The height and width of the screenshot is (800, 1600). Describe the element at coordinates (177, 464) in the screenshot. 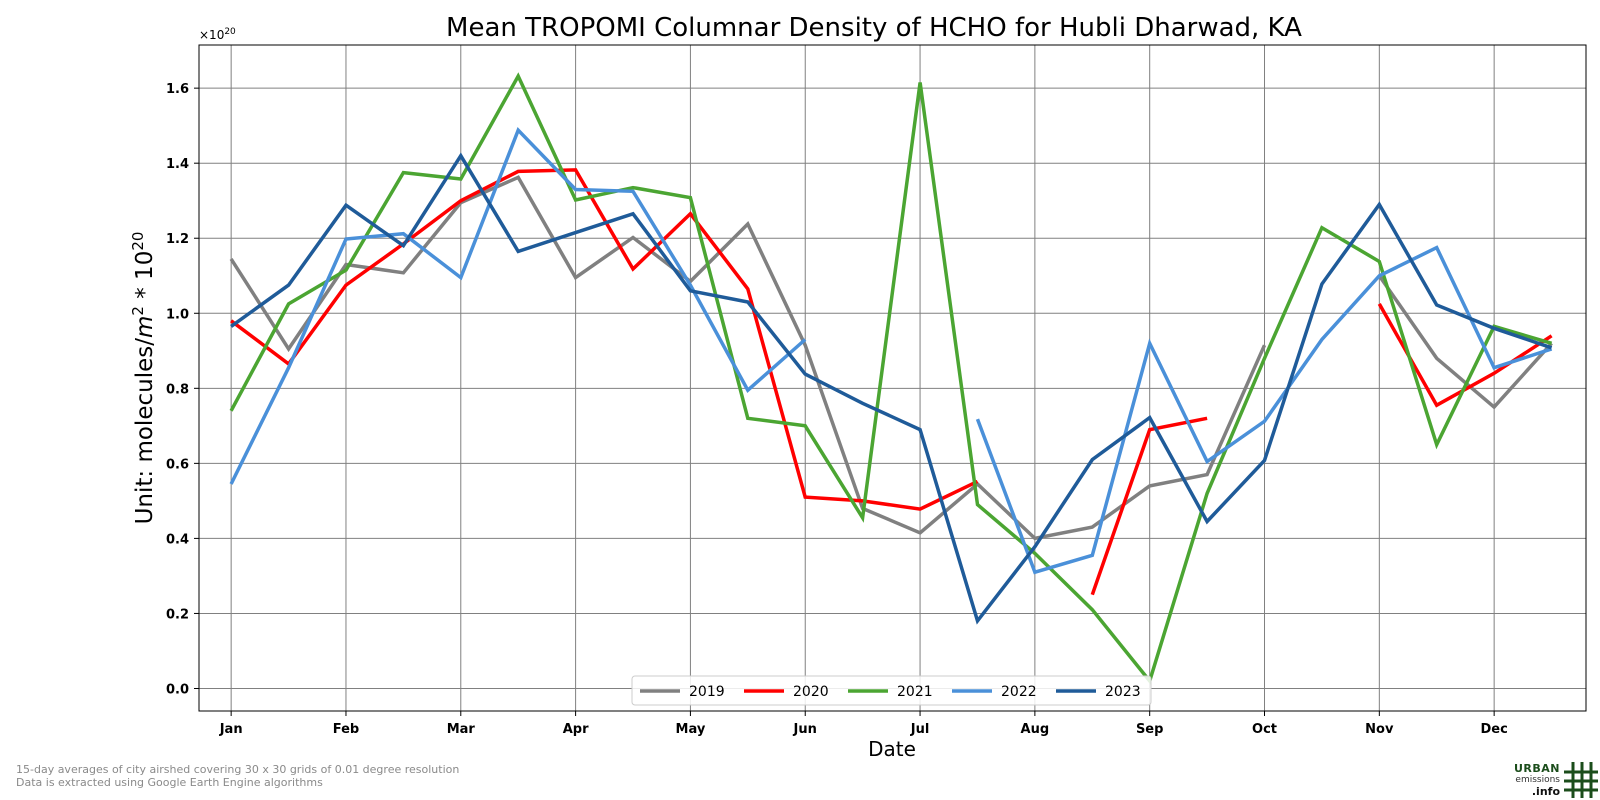

I see `y-tick-label: 0.6` at that location.